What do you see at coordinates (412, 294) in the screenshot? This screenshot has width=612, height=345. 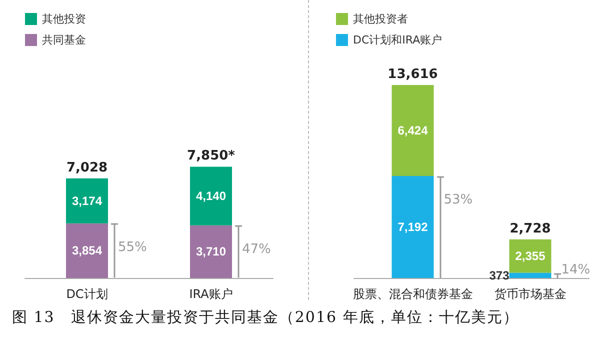 I see `x-tick-label: 股票、混合和债券基金` at bounding box center [412, 294].